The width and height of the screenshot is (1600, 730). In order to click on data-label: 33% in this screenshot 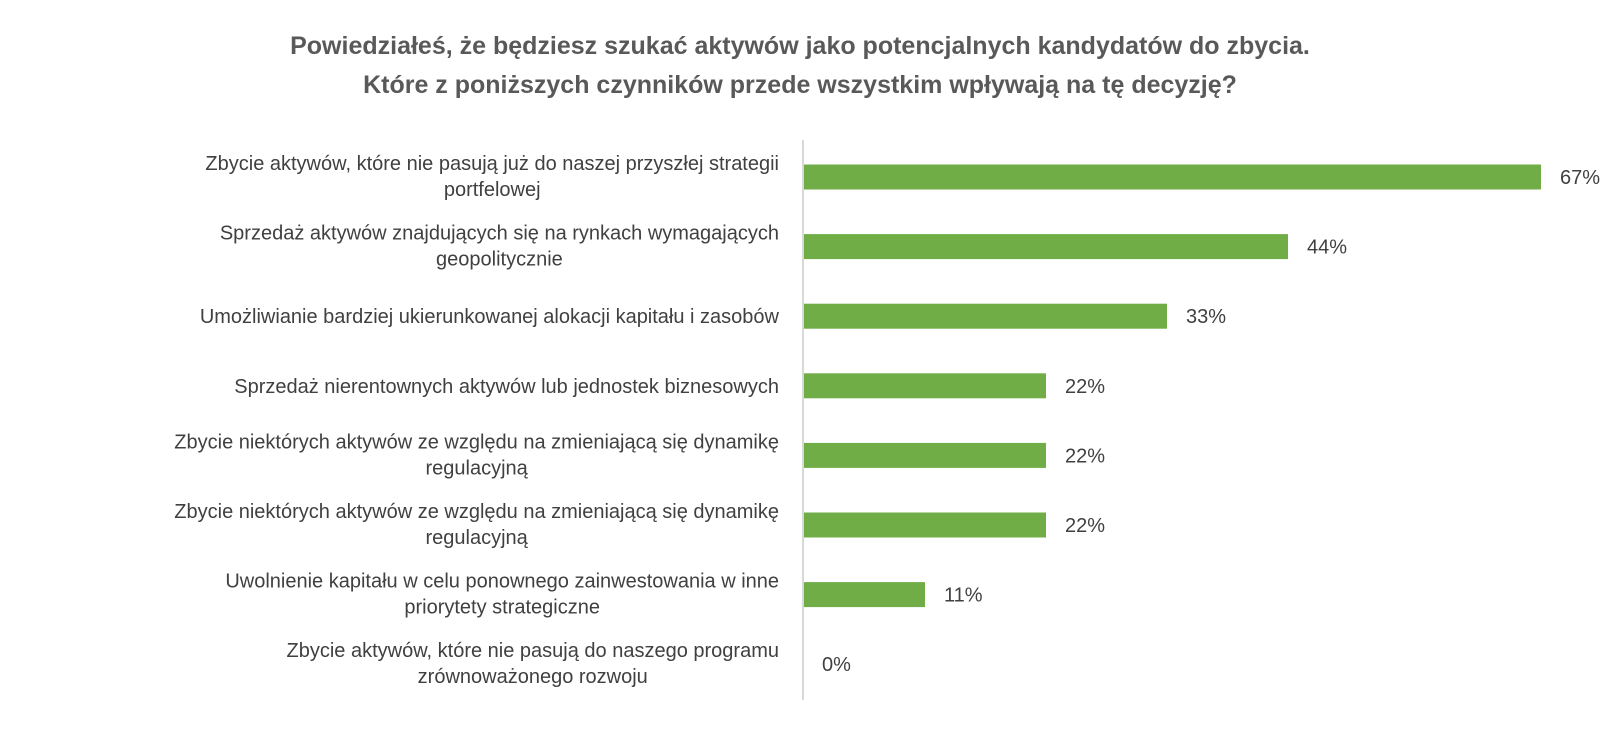, I will do `click(1206, 317)`.